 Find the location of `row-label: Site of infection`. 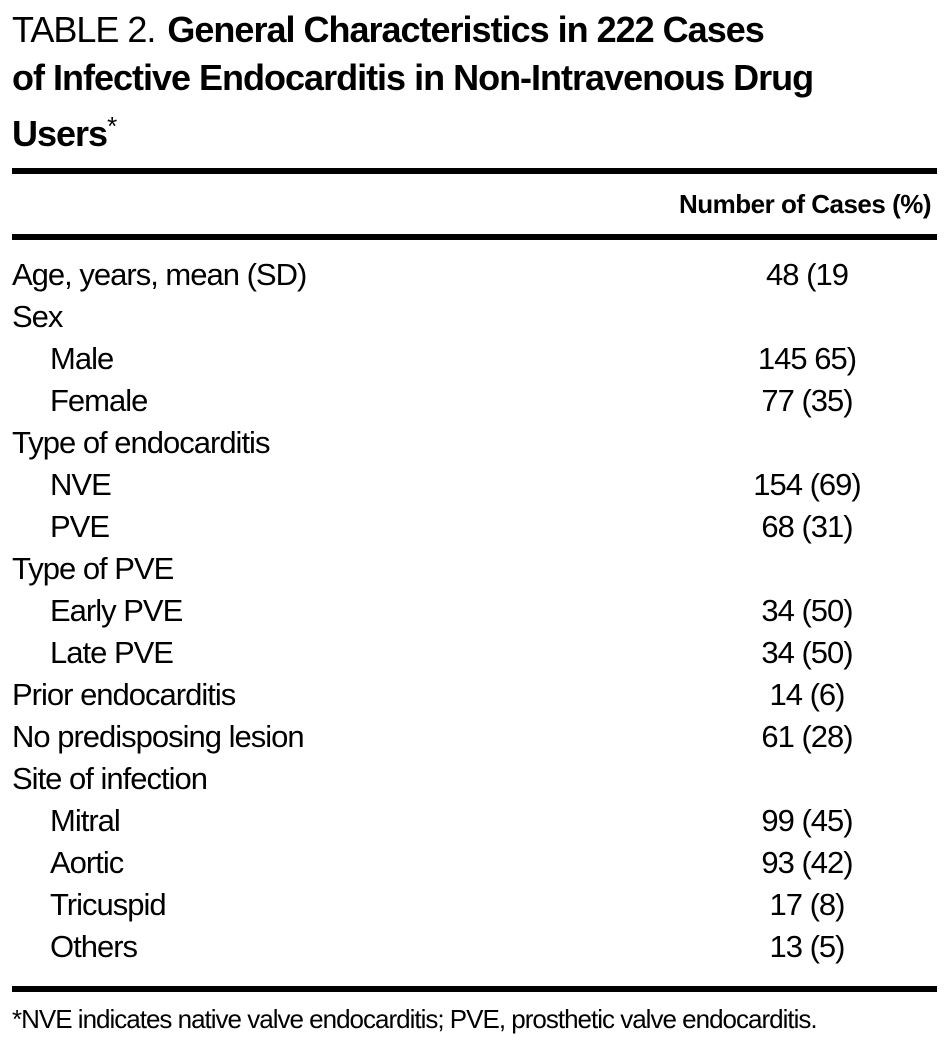

row-label: Site of infection is located at coordinates (110, 778).